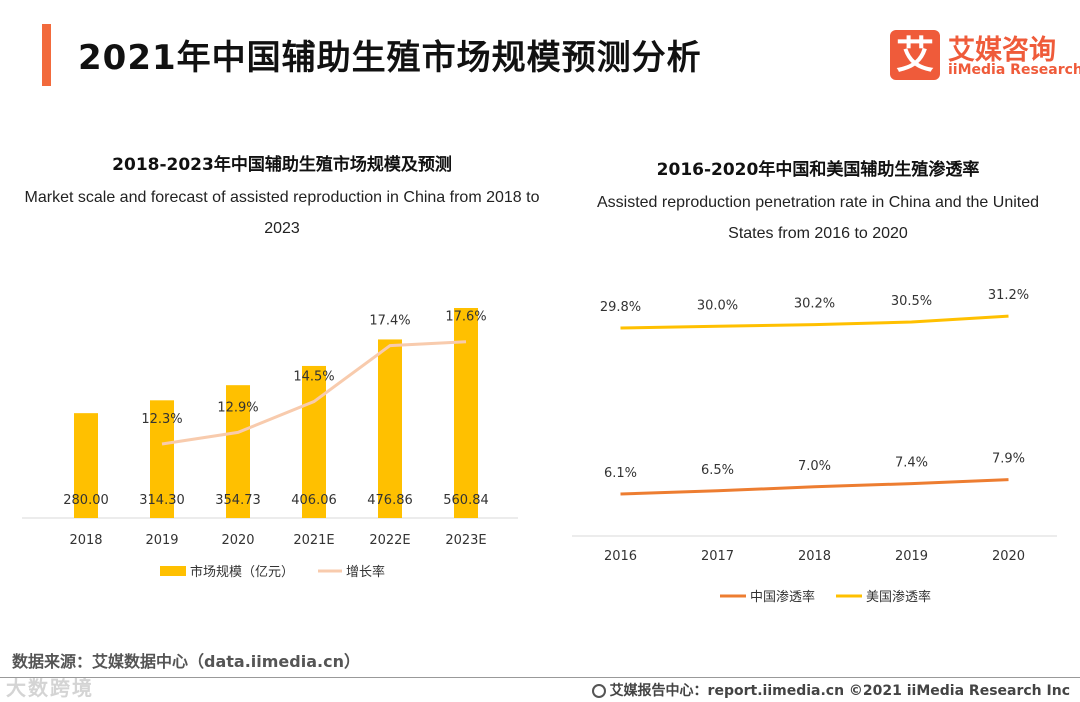 This screenshot has width=1080, height=702. I want to click on growth-rate-line, so click(314, 393).